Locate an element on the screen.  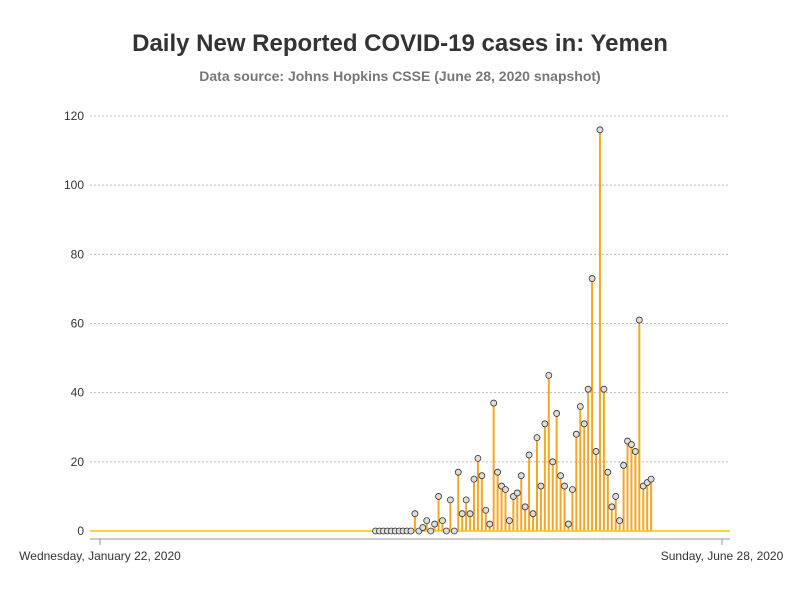
y-tick-label: 100 is located at coordinates (74, 185).